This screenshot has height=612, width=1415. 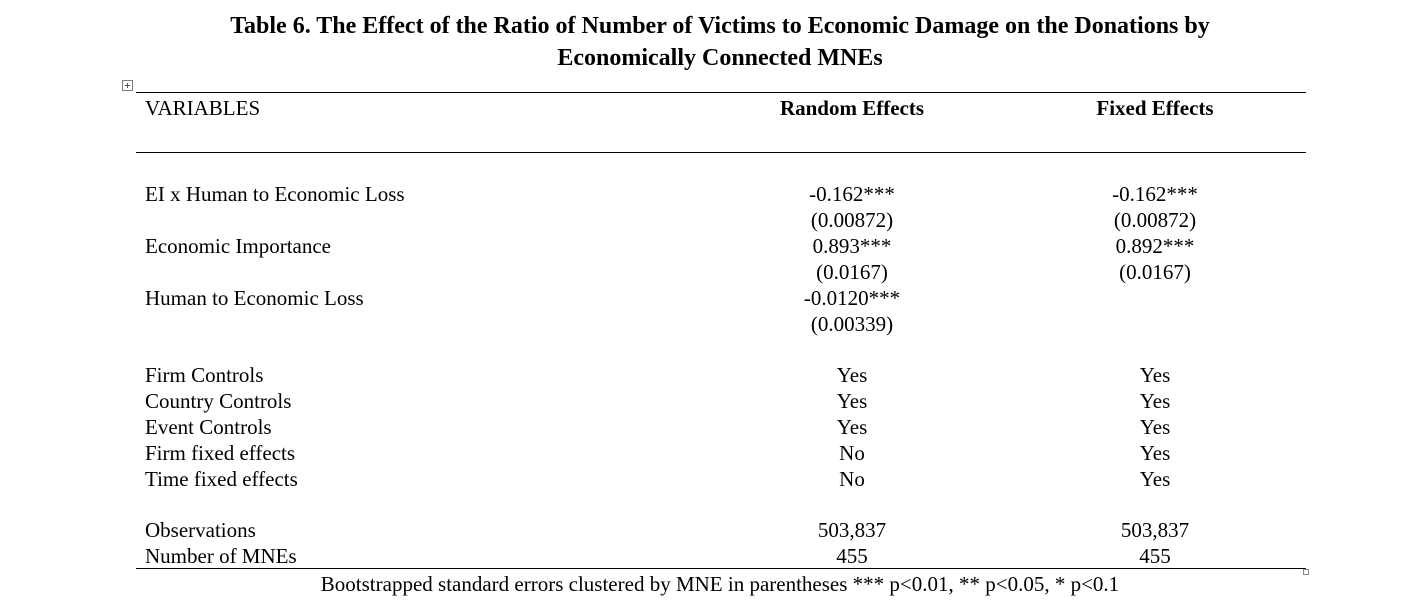 What do you see at coordinates (852, 479) in the screenshot?
I see `re-time-fixed-effects: No` at bounding box center [852, 479].